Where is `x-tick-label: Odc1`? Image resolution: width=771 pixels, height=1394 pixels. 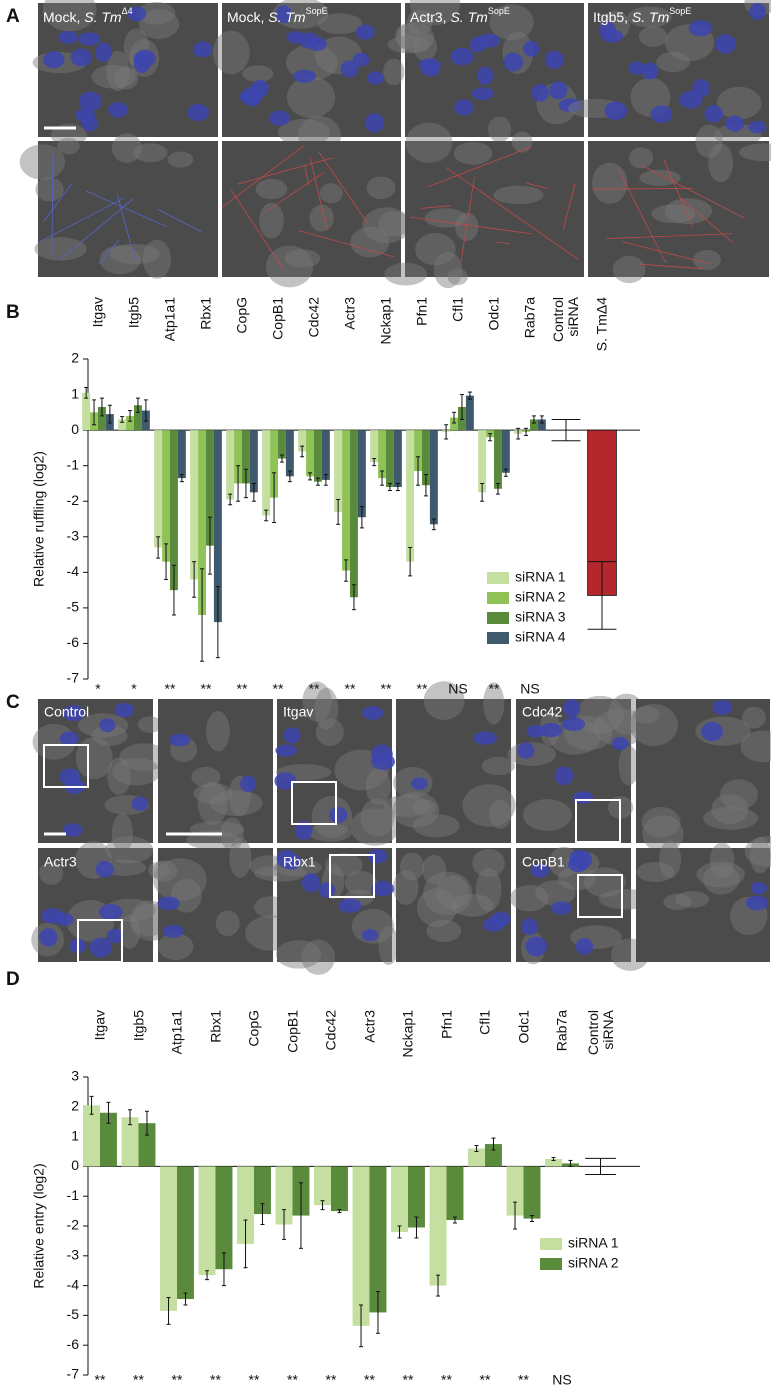 x-tick-label: Odc1 is located at coordinates (493, 314).